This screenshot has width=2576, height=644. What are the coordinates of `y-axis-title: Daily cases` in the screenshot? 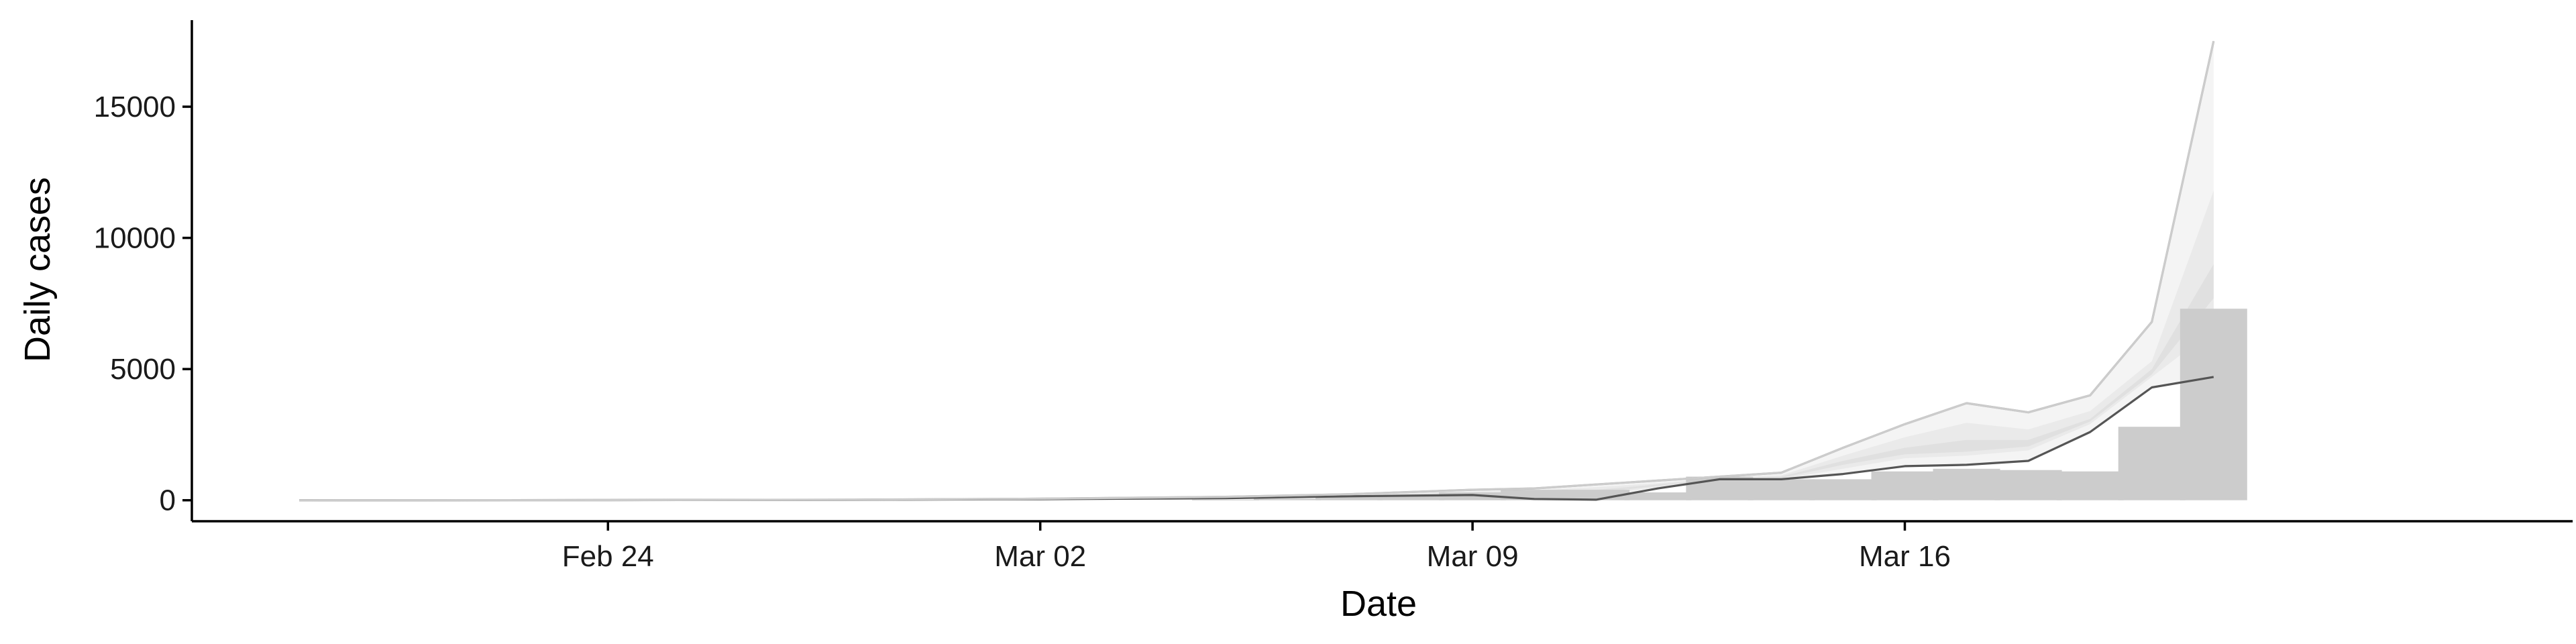 It's located at (37, 269).